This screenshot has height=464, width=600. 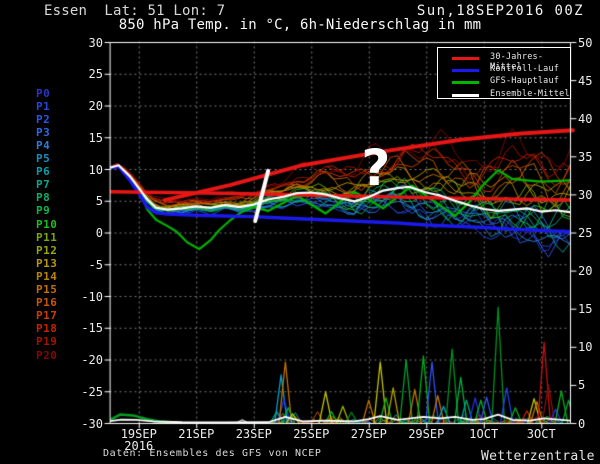 I want to click on y-left-tick-label: 30, so click(x=95, y=42).